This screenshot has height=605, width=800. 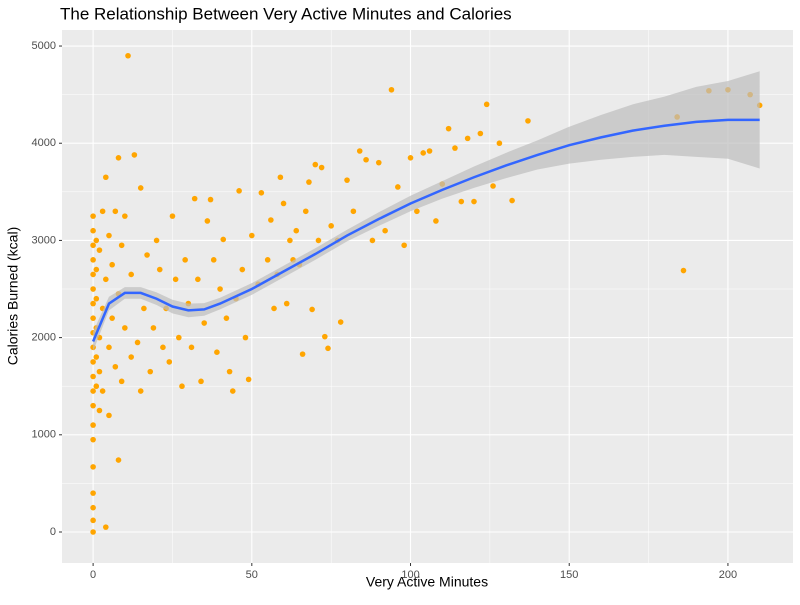 I want to click on x-axis-title: Very Active Minutes, so click(x=427, y=582).